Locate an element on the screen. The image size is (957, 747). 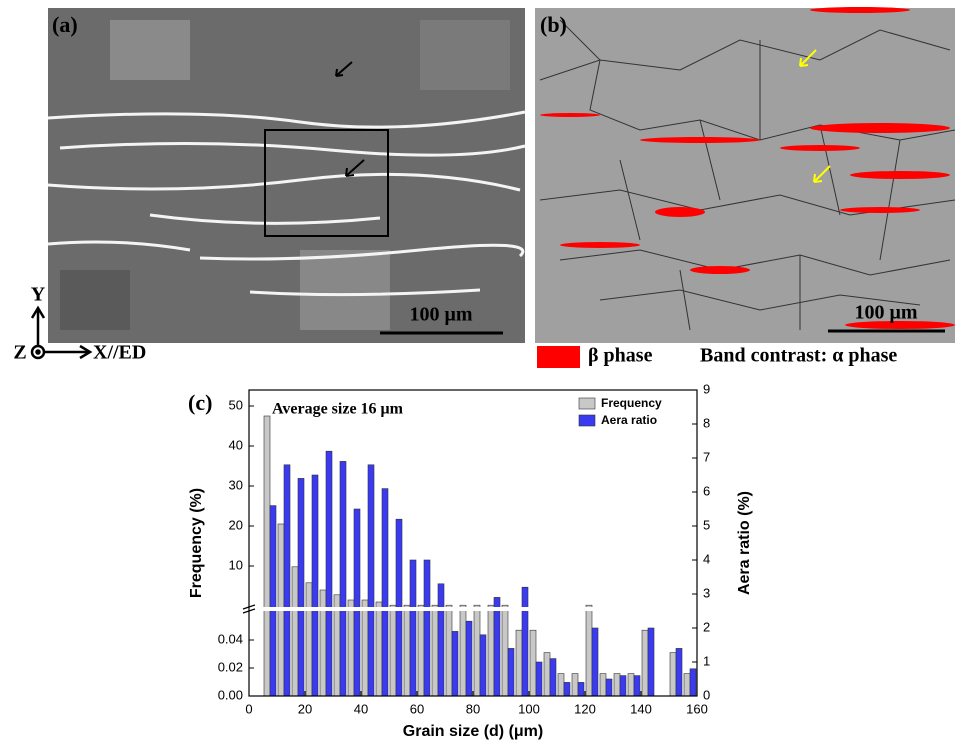
y2-axis-title: Aera ratio (%) is located at coordinates (744, 543).